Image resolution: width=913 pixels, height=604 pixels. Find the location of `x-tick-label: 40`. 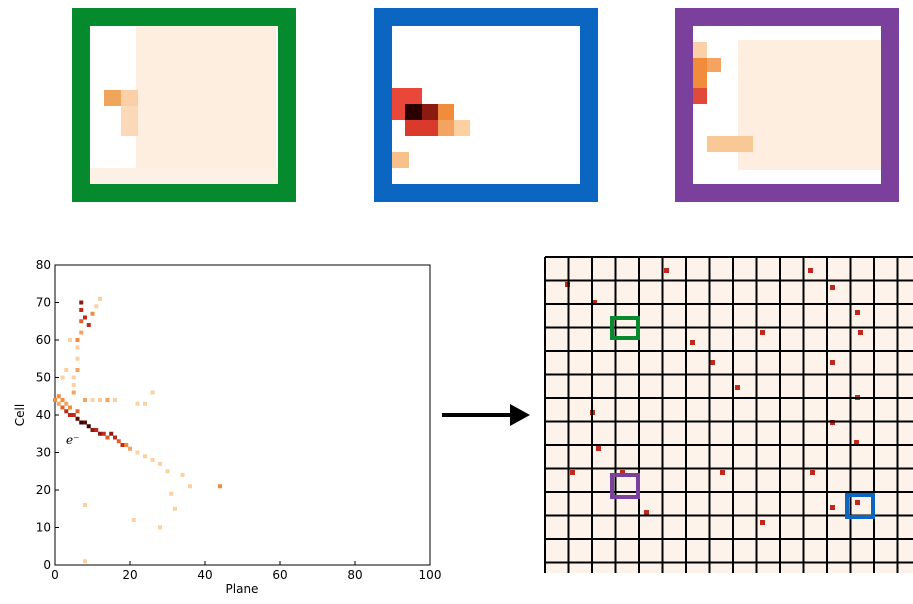

x-tick-label: 40 is located at coordinates (204, 575).